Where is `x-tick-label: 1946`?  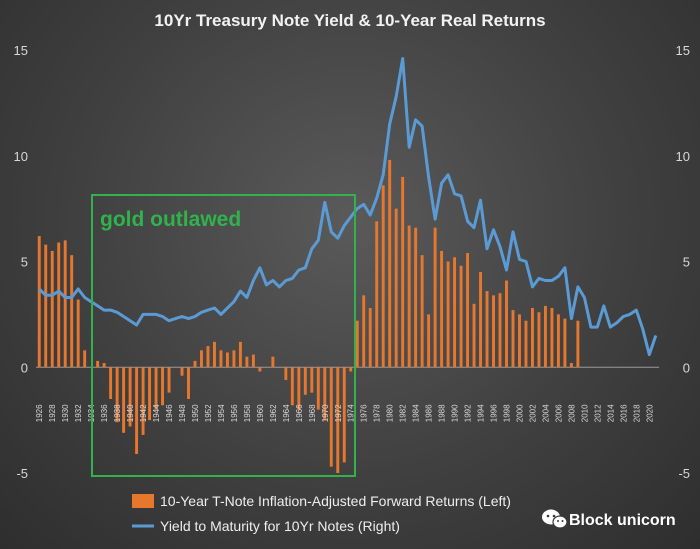 x-tick-label: 1946 is located at coordinates (169, 413).